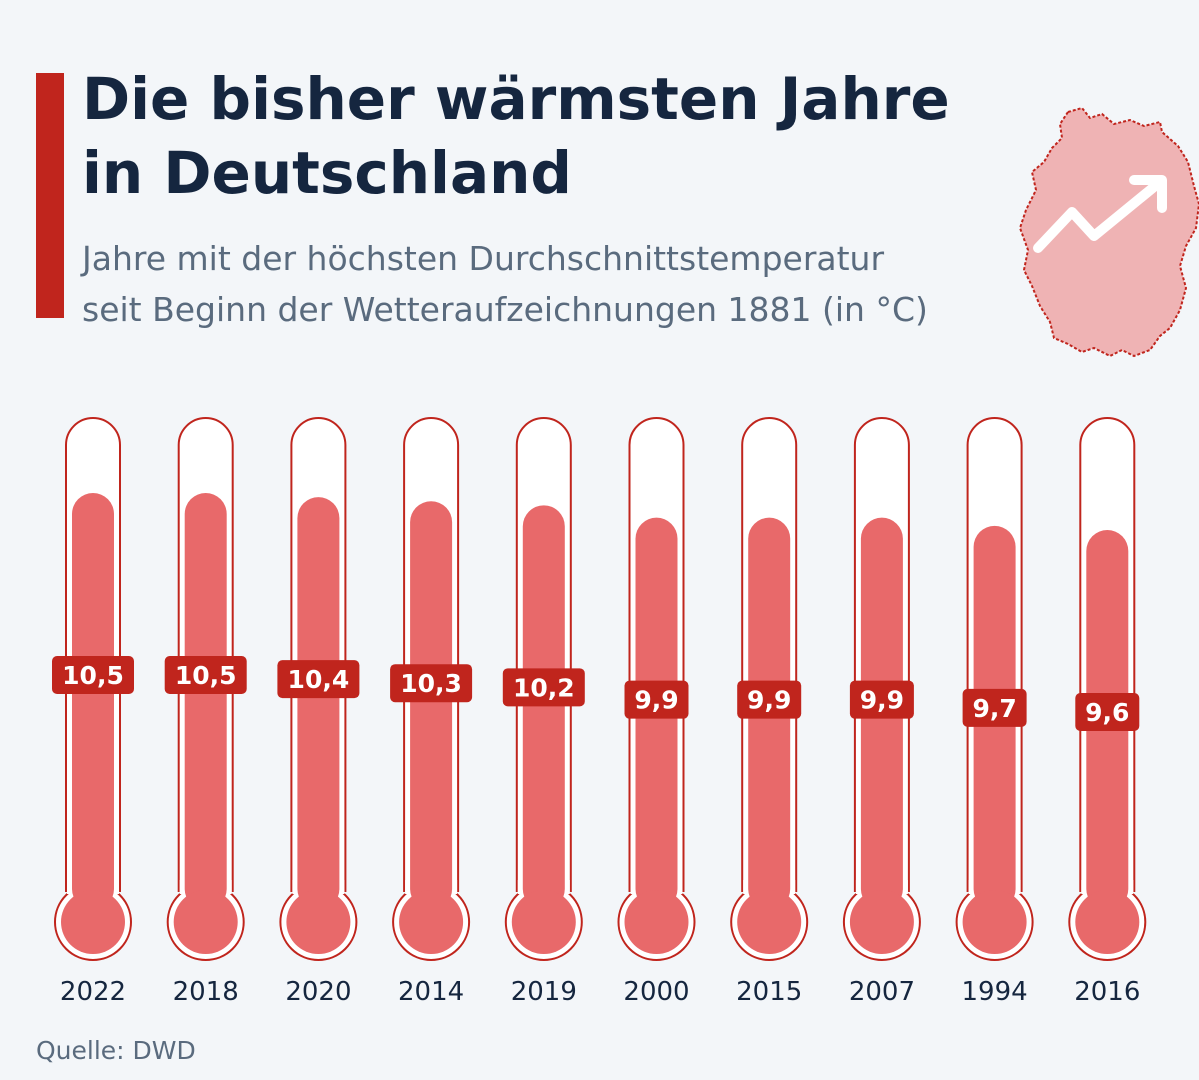 Image resolution: width=1199 pixels, height=1080 pixels. Describe the element at coordinates (205, 701) in the screenshot. I see `bar-2018` at that location.